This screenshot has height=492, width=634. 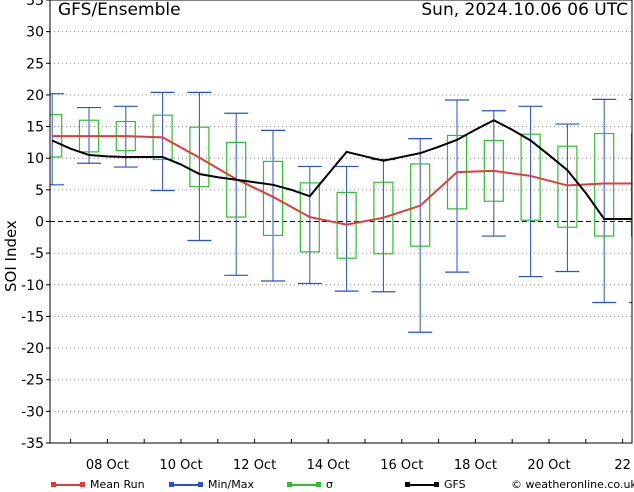 I want to click on x-tick-label: 14 Oct, so click(x=328, y=465).